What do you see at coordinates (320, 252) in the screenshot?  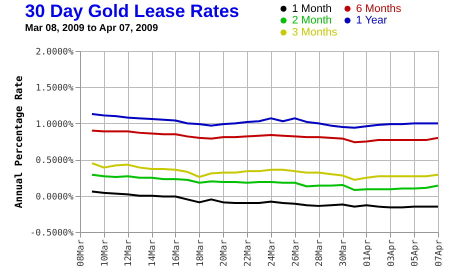 I see `x-tick-label: 28Mar` at bounding box center [320, 252].